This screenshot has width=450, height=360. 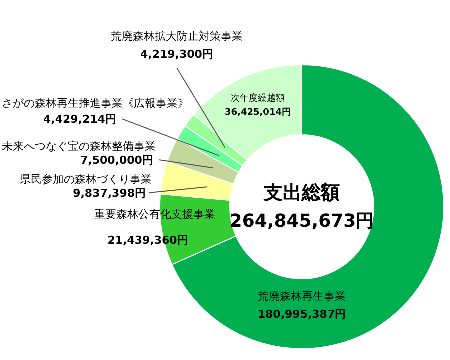 What do you see at coordinates (177, 36) in the screenshot?
I see `slice-label: 荒廃森林拡大防止対策事業` at bounding box center [177, 36].